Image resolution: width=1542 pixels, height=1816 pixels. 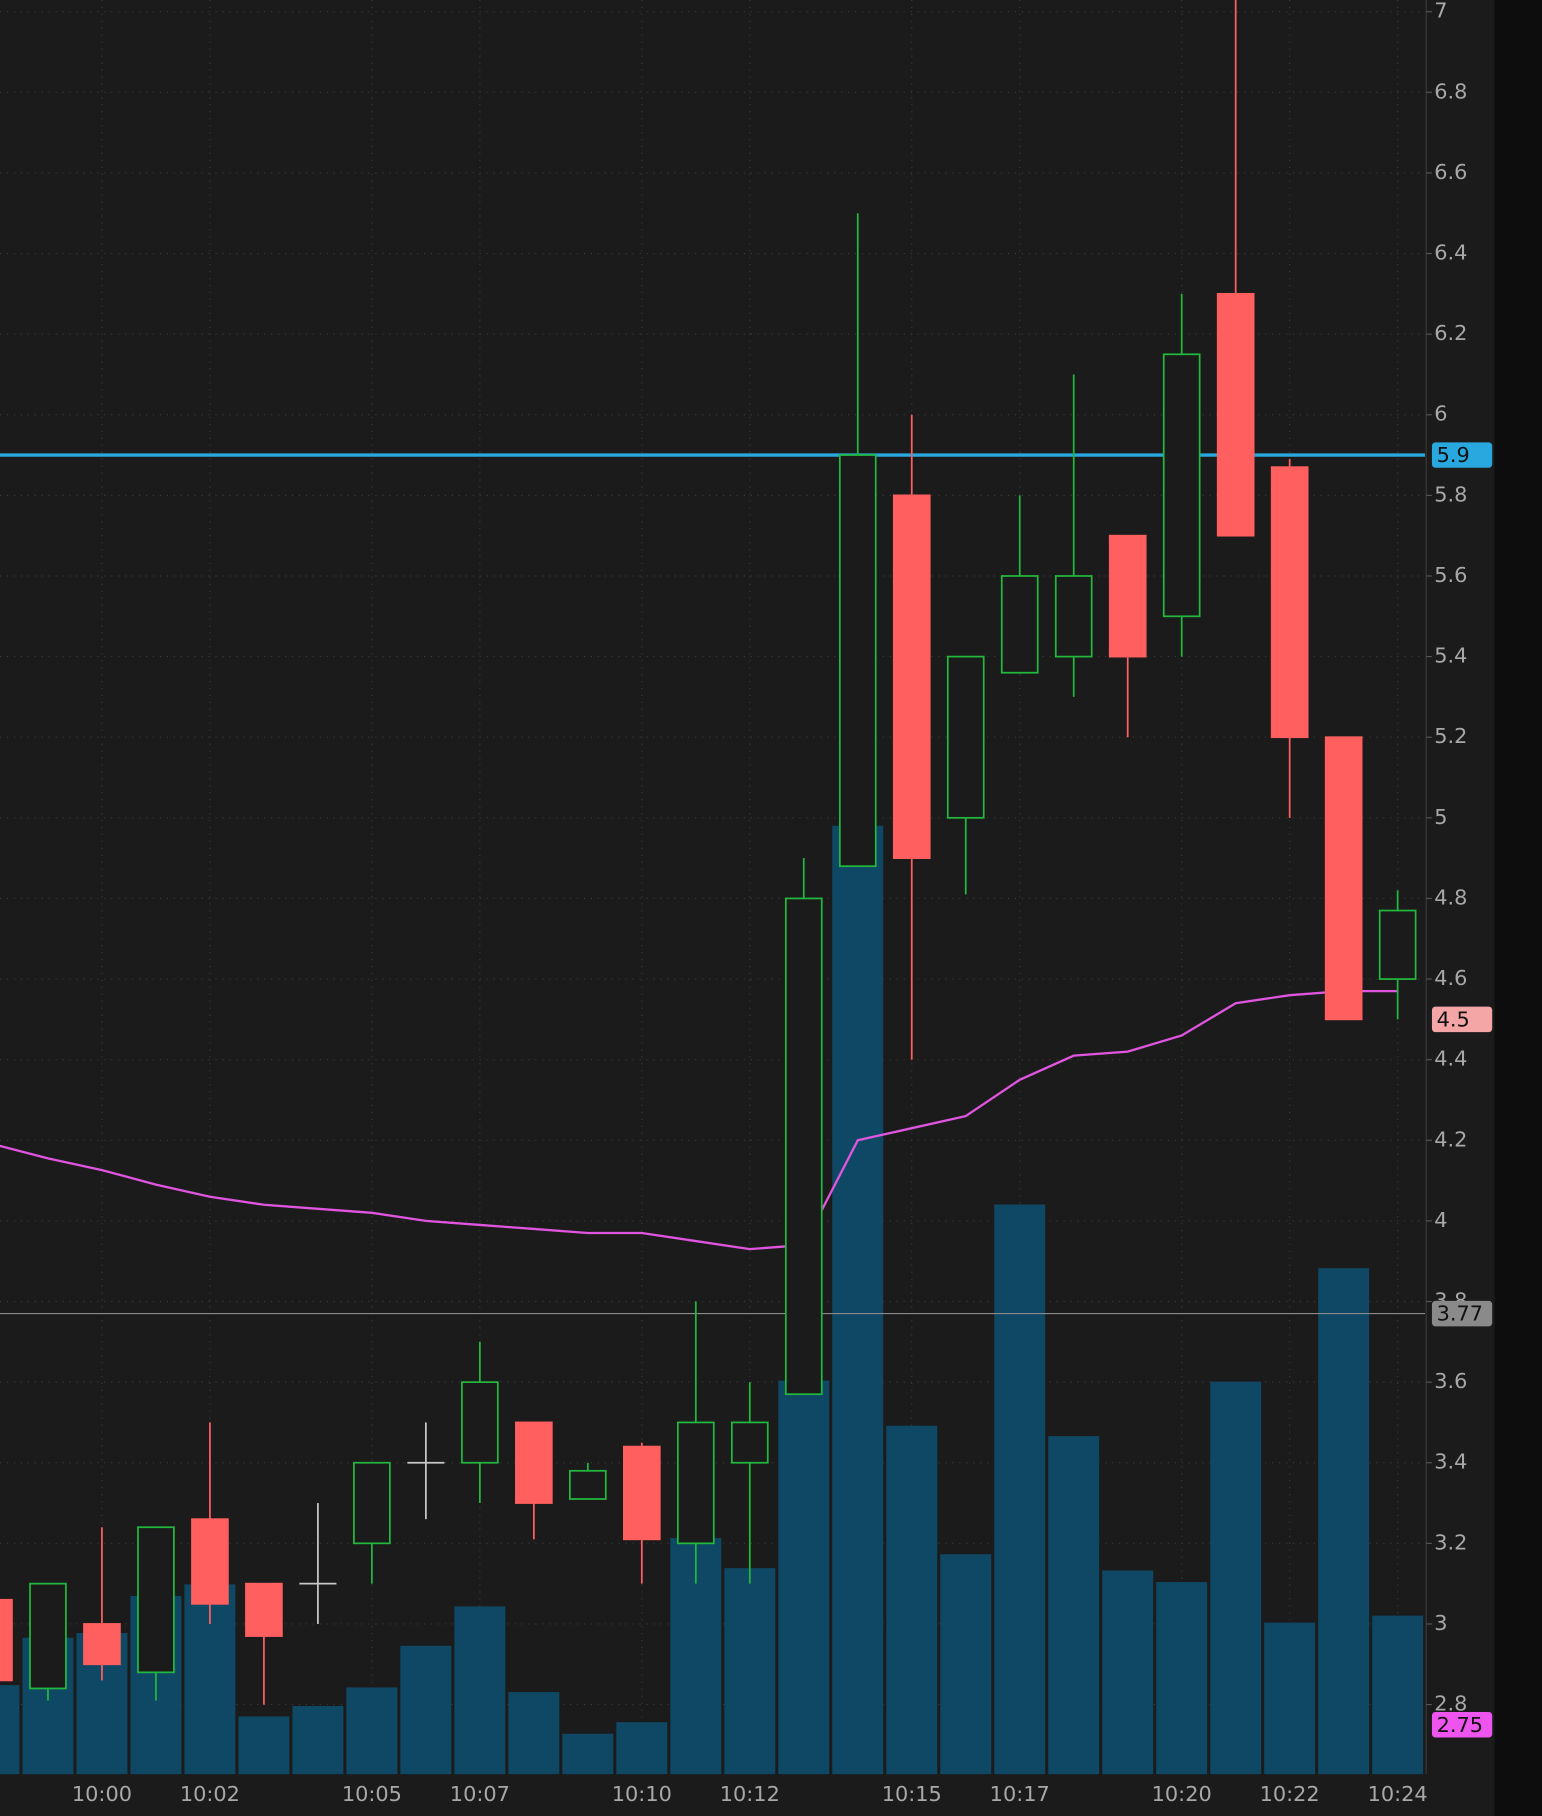 I want to click on y-tick-label: 5.4, so click(x=1450, y=656).